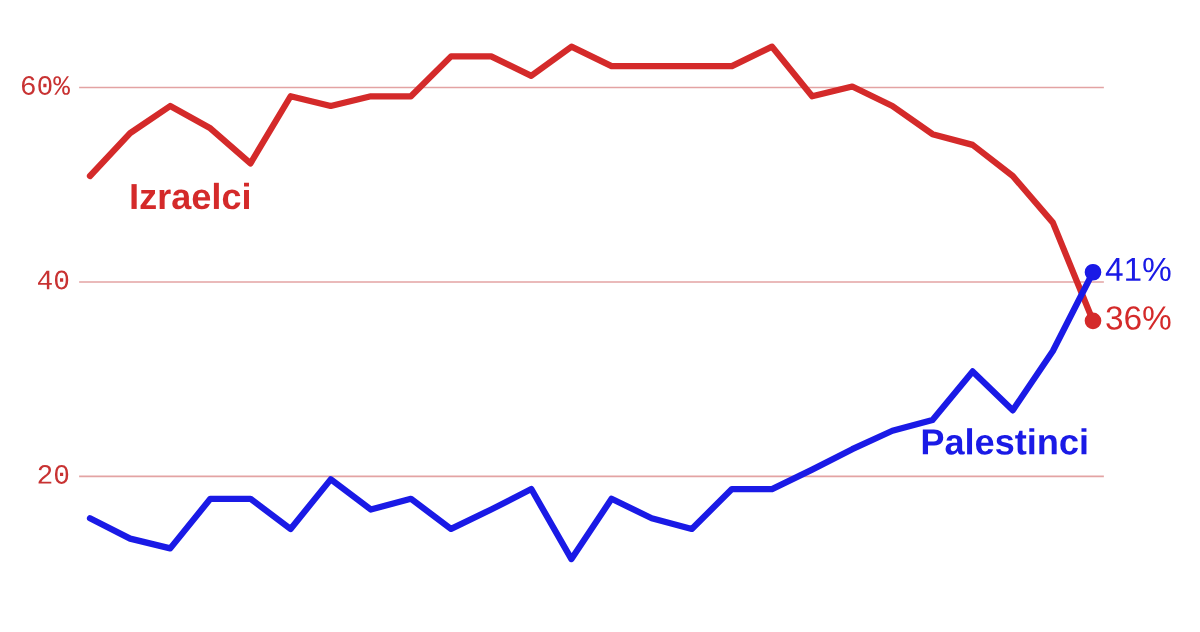 The height and width of the screenshot is (632, 1200). I want to click on data-label: 41%, so click(1138, 269).